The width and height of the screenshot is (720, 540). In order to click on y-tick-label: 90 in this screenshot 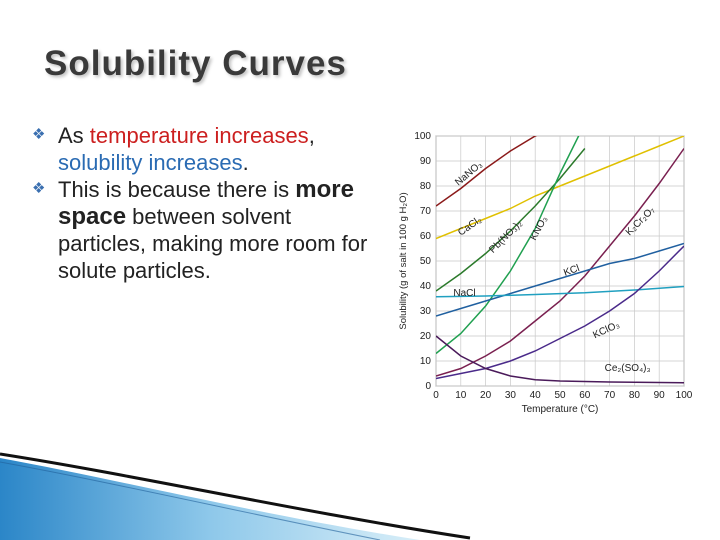, I will do `click(426, 161)`.